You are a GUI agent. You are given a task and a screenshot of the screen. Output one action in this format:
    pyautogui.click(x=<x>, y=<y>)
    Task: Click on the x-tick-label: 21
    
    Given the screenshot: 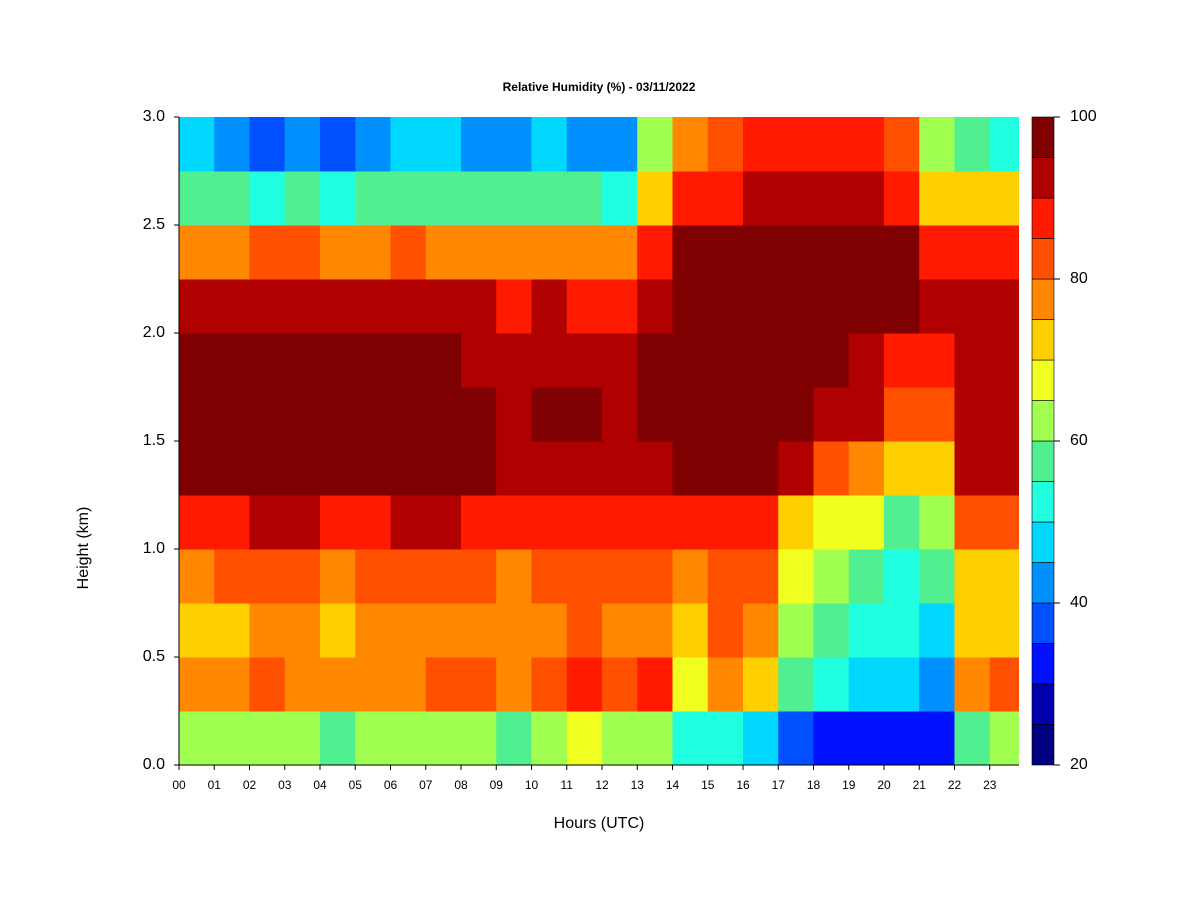 What is the action you would take?
    pyautogui.click(x=920, y=785)
    